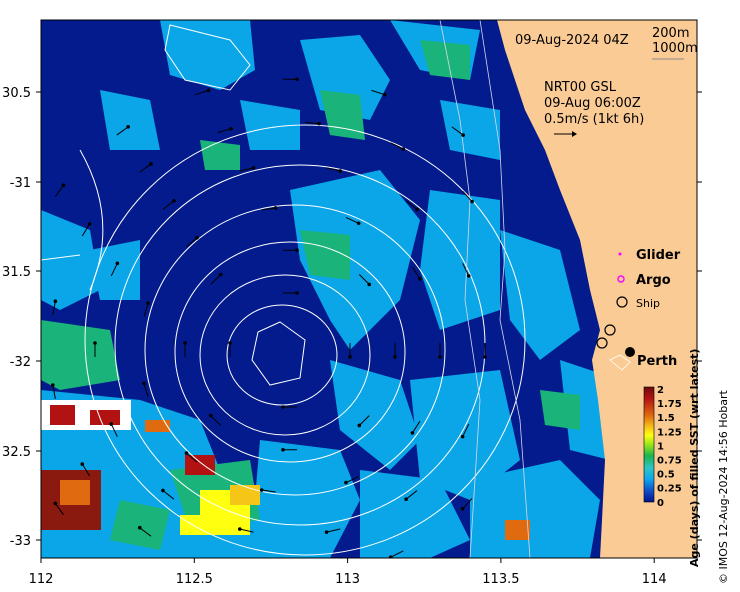 The height and width of the screenshot is (592, 740). Describe the element at coordinates (653, 280) in the screenshot. I see `legend-argo: Argo` at that location.